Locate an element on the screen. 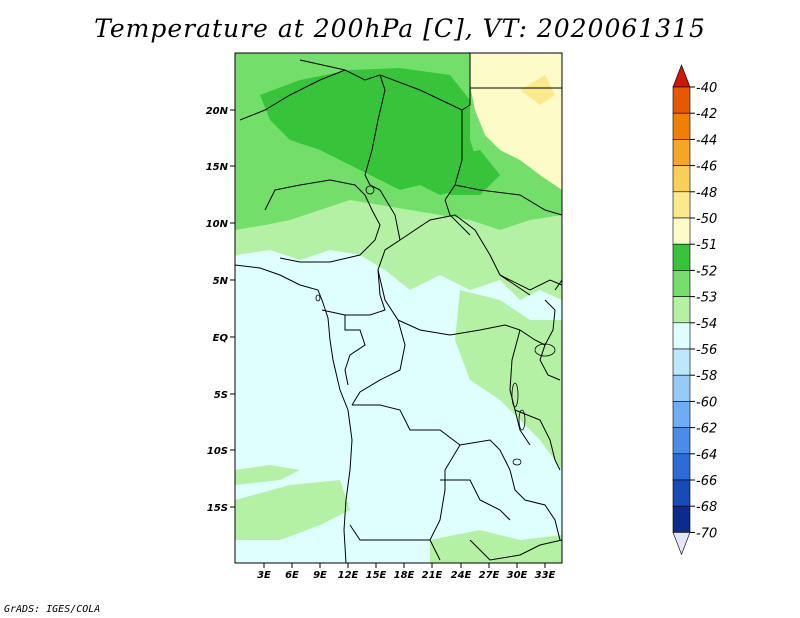 The image size is (800, 618). colorbar-label: -52 is located at coordinates (706, 271).